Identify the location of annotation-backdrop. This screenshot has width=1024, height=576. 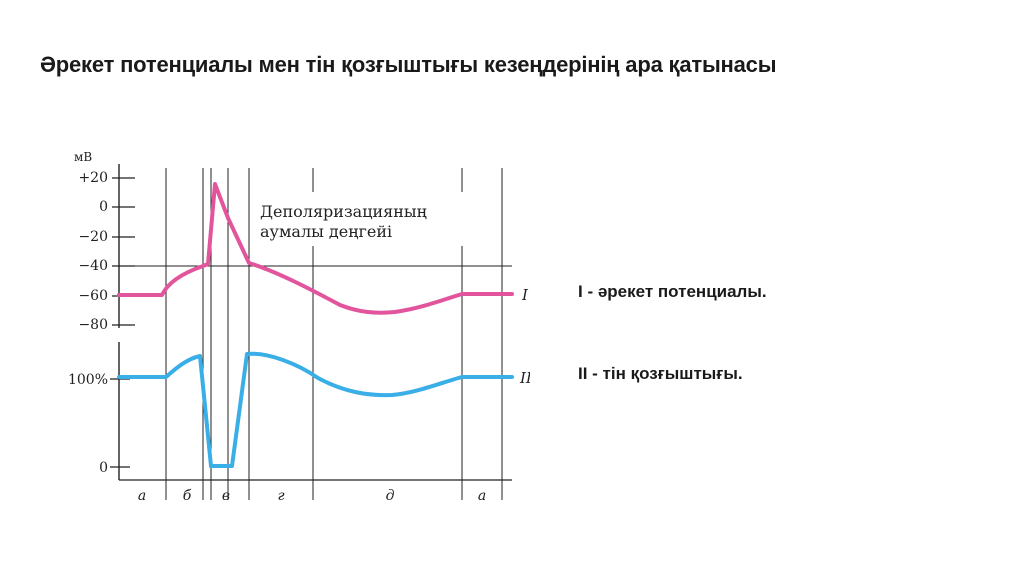
(366, 219).